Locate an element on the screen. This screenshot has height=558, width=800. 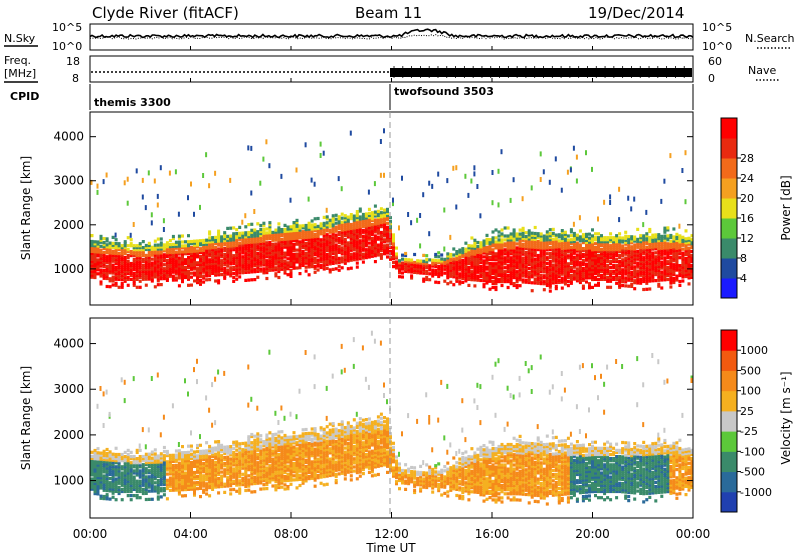
cpid-label: CPID is located at coordinates (24, 96).